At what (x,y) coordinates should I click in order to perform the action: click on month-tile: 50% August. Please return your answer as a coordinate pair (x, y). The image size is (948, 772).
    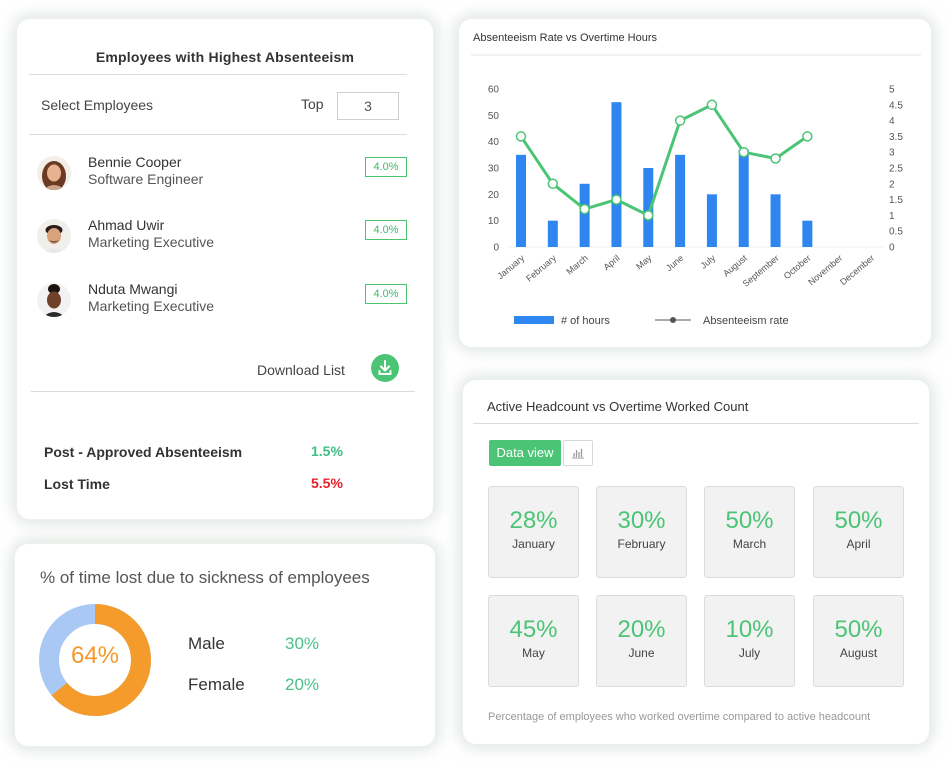
    Looking at the image, I should click on (858, 641).